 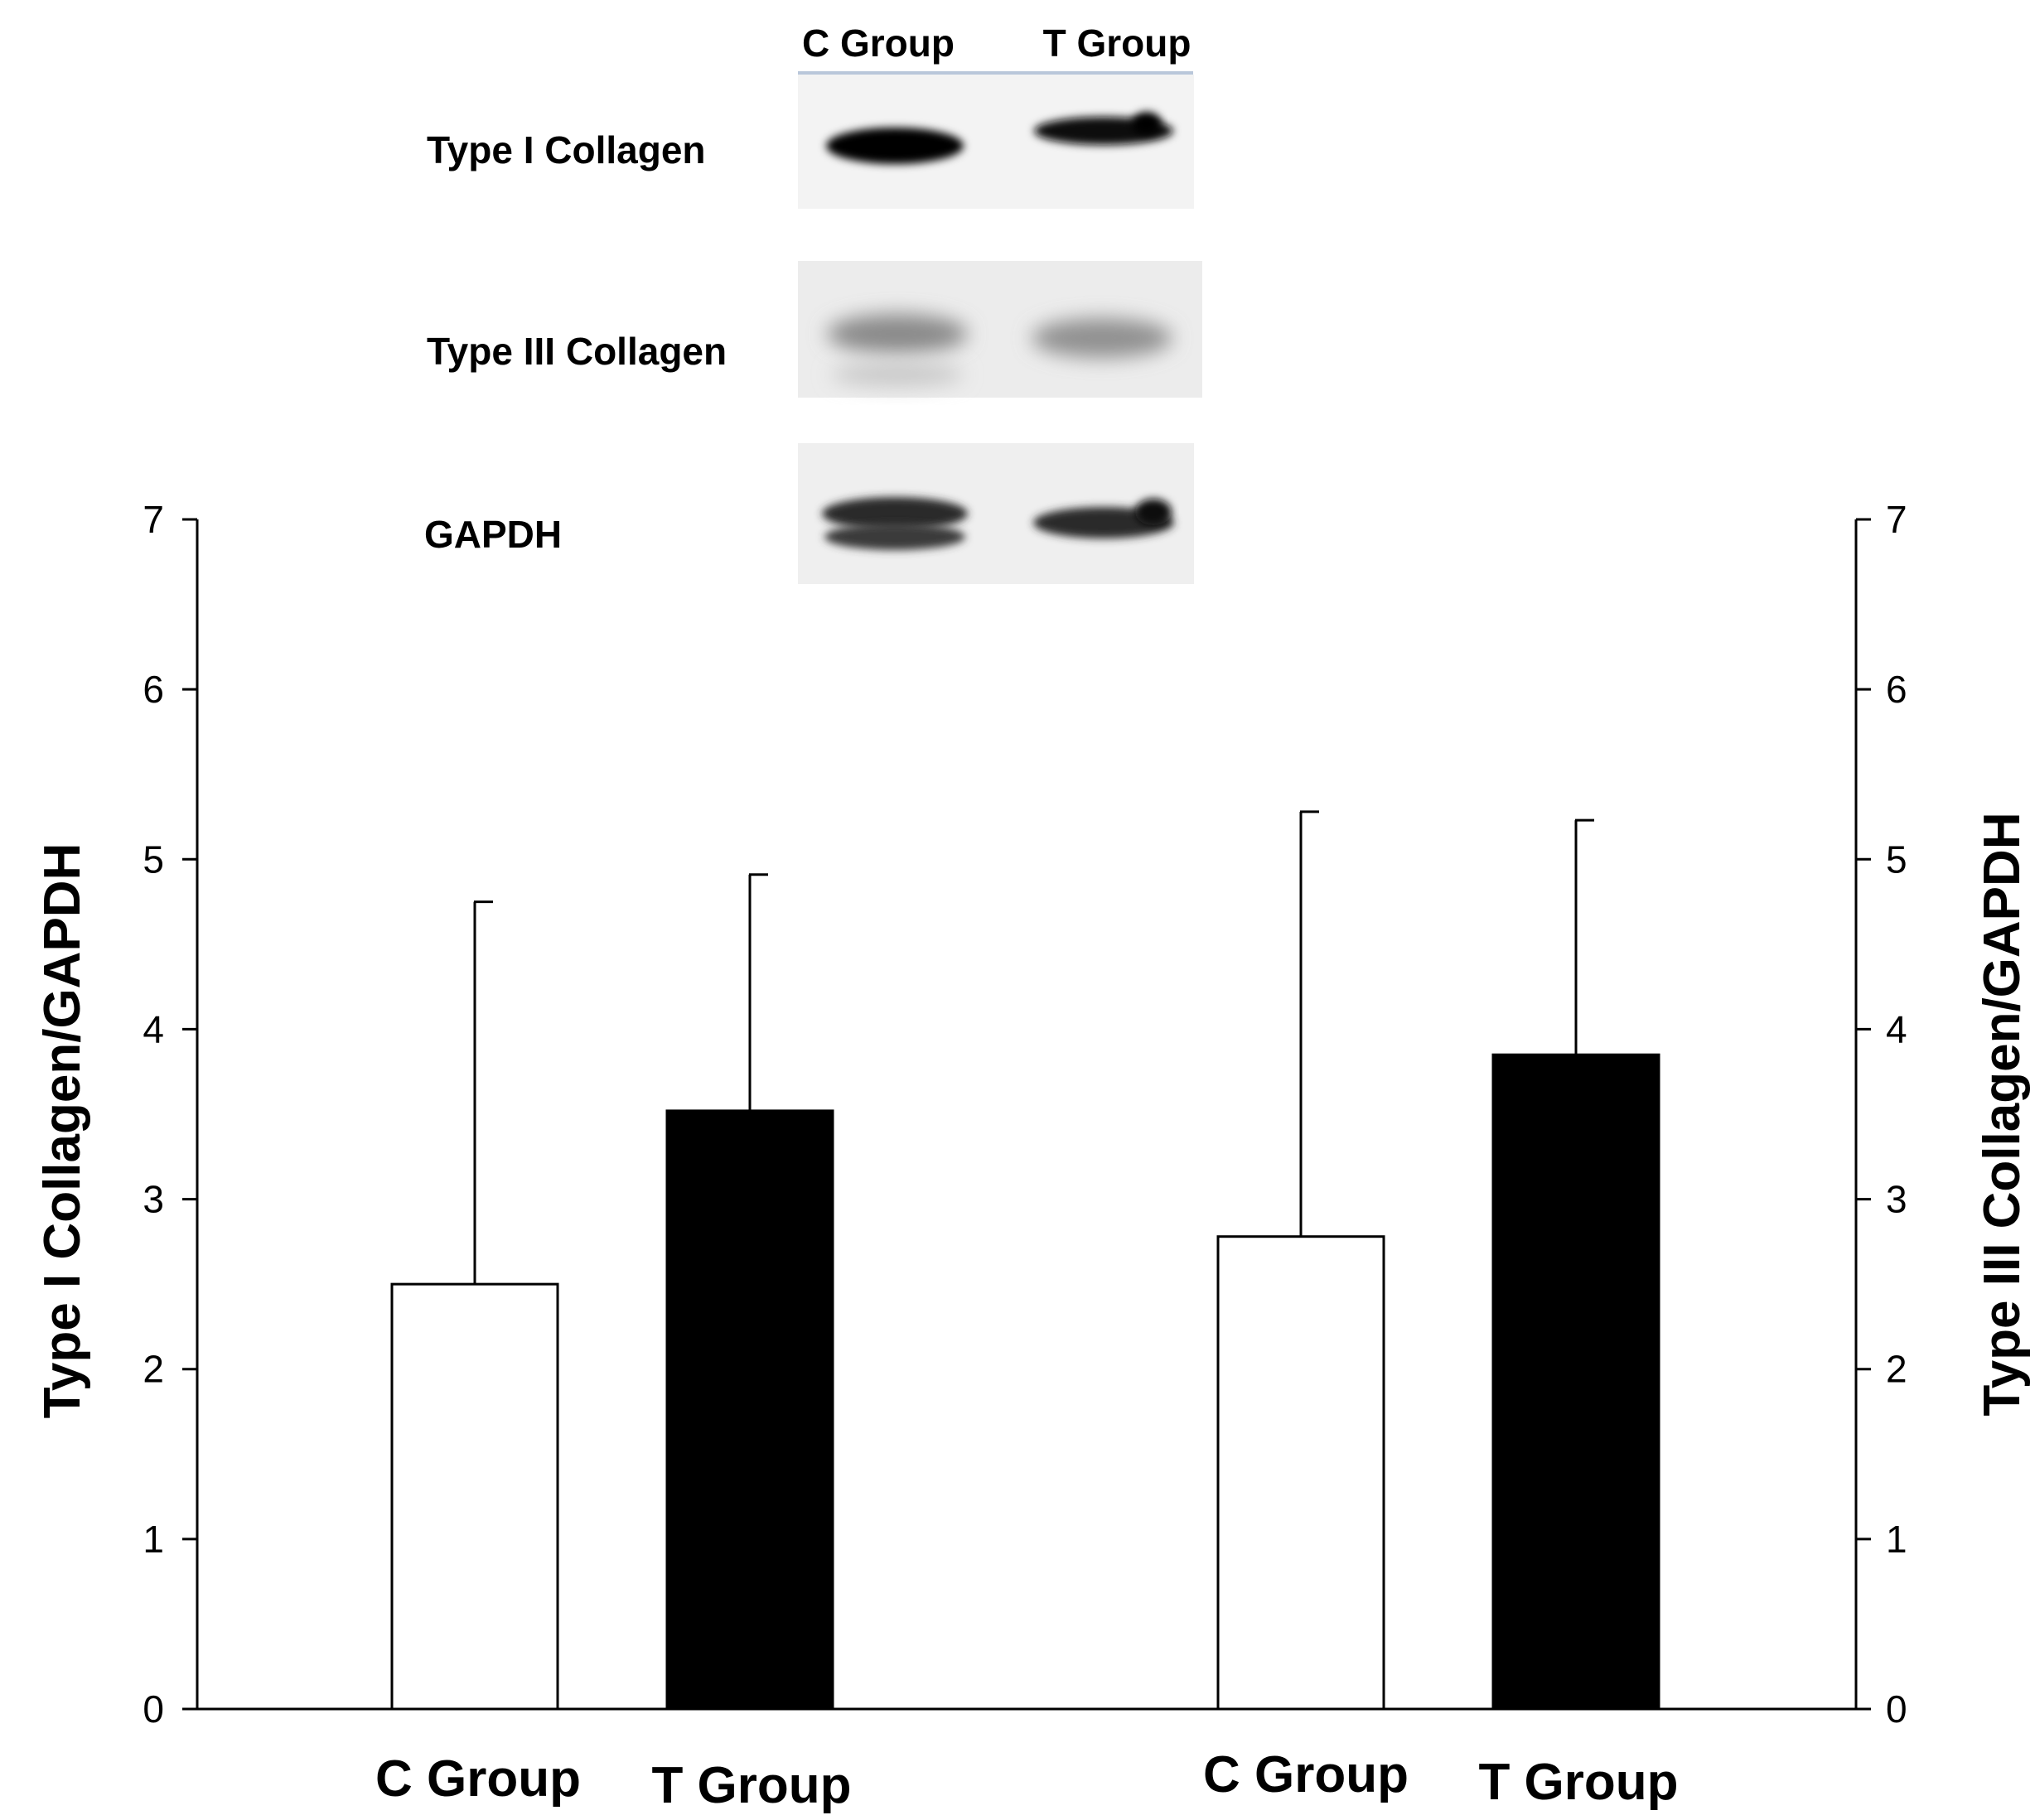 I want to click on y-tick-label-right-2: 2, so click(x=1896, y=1369).